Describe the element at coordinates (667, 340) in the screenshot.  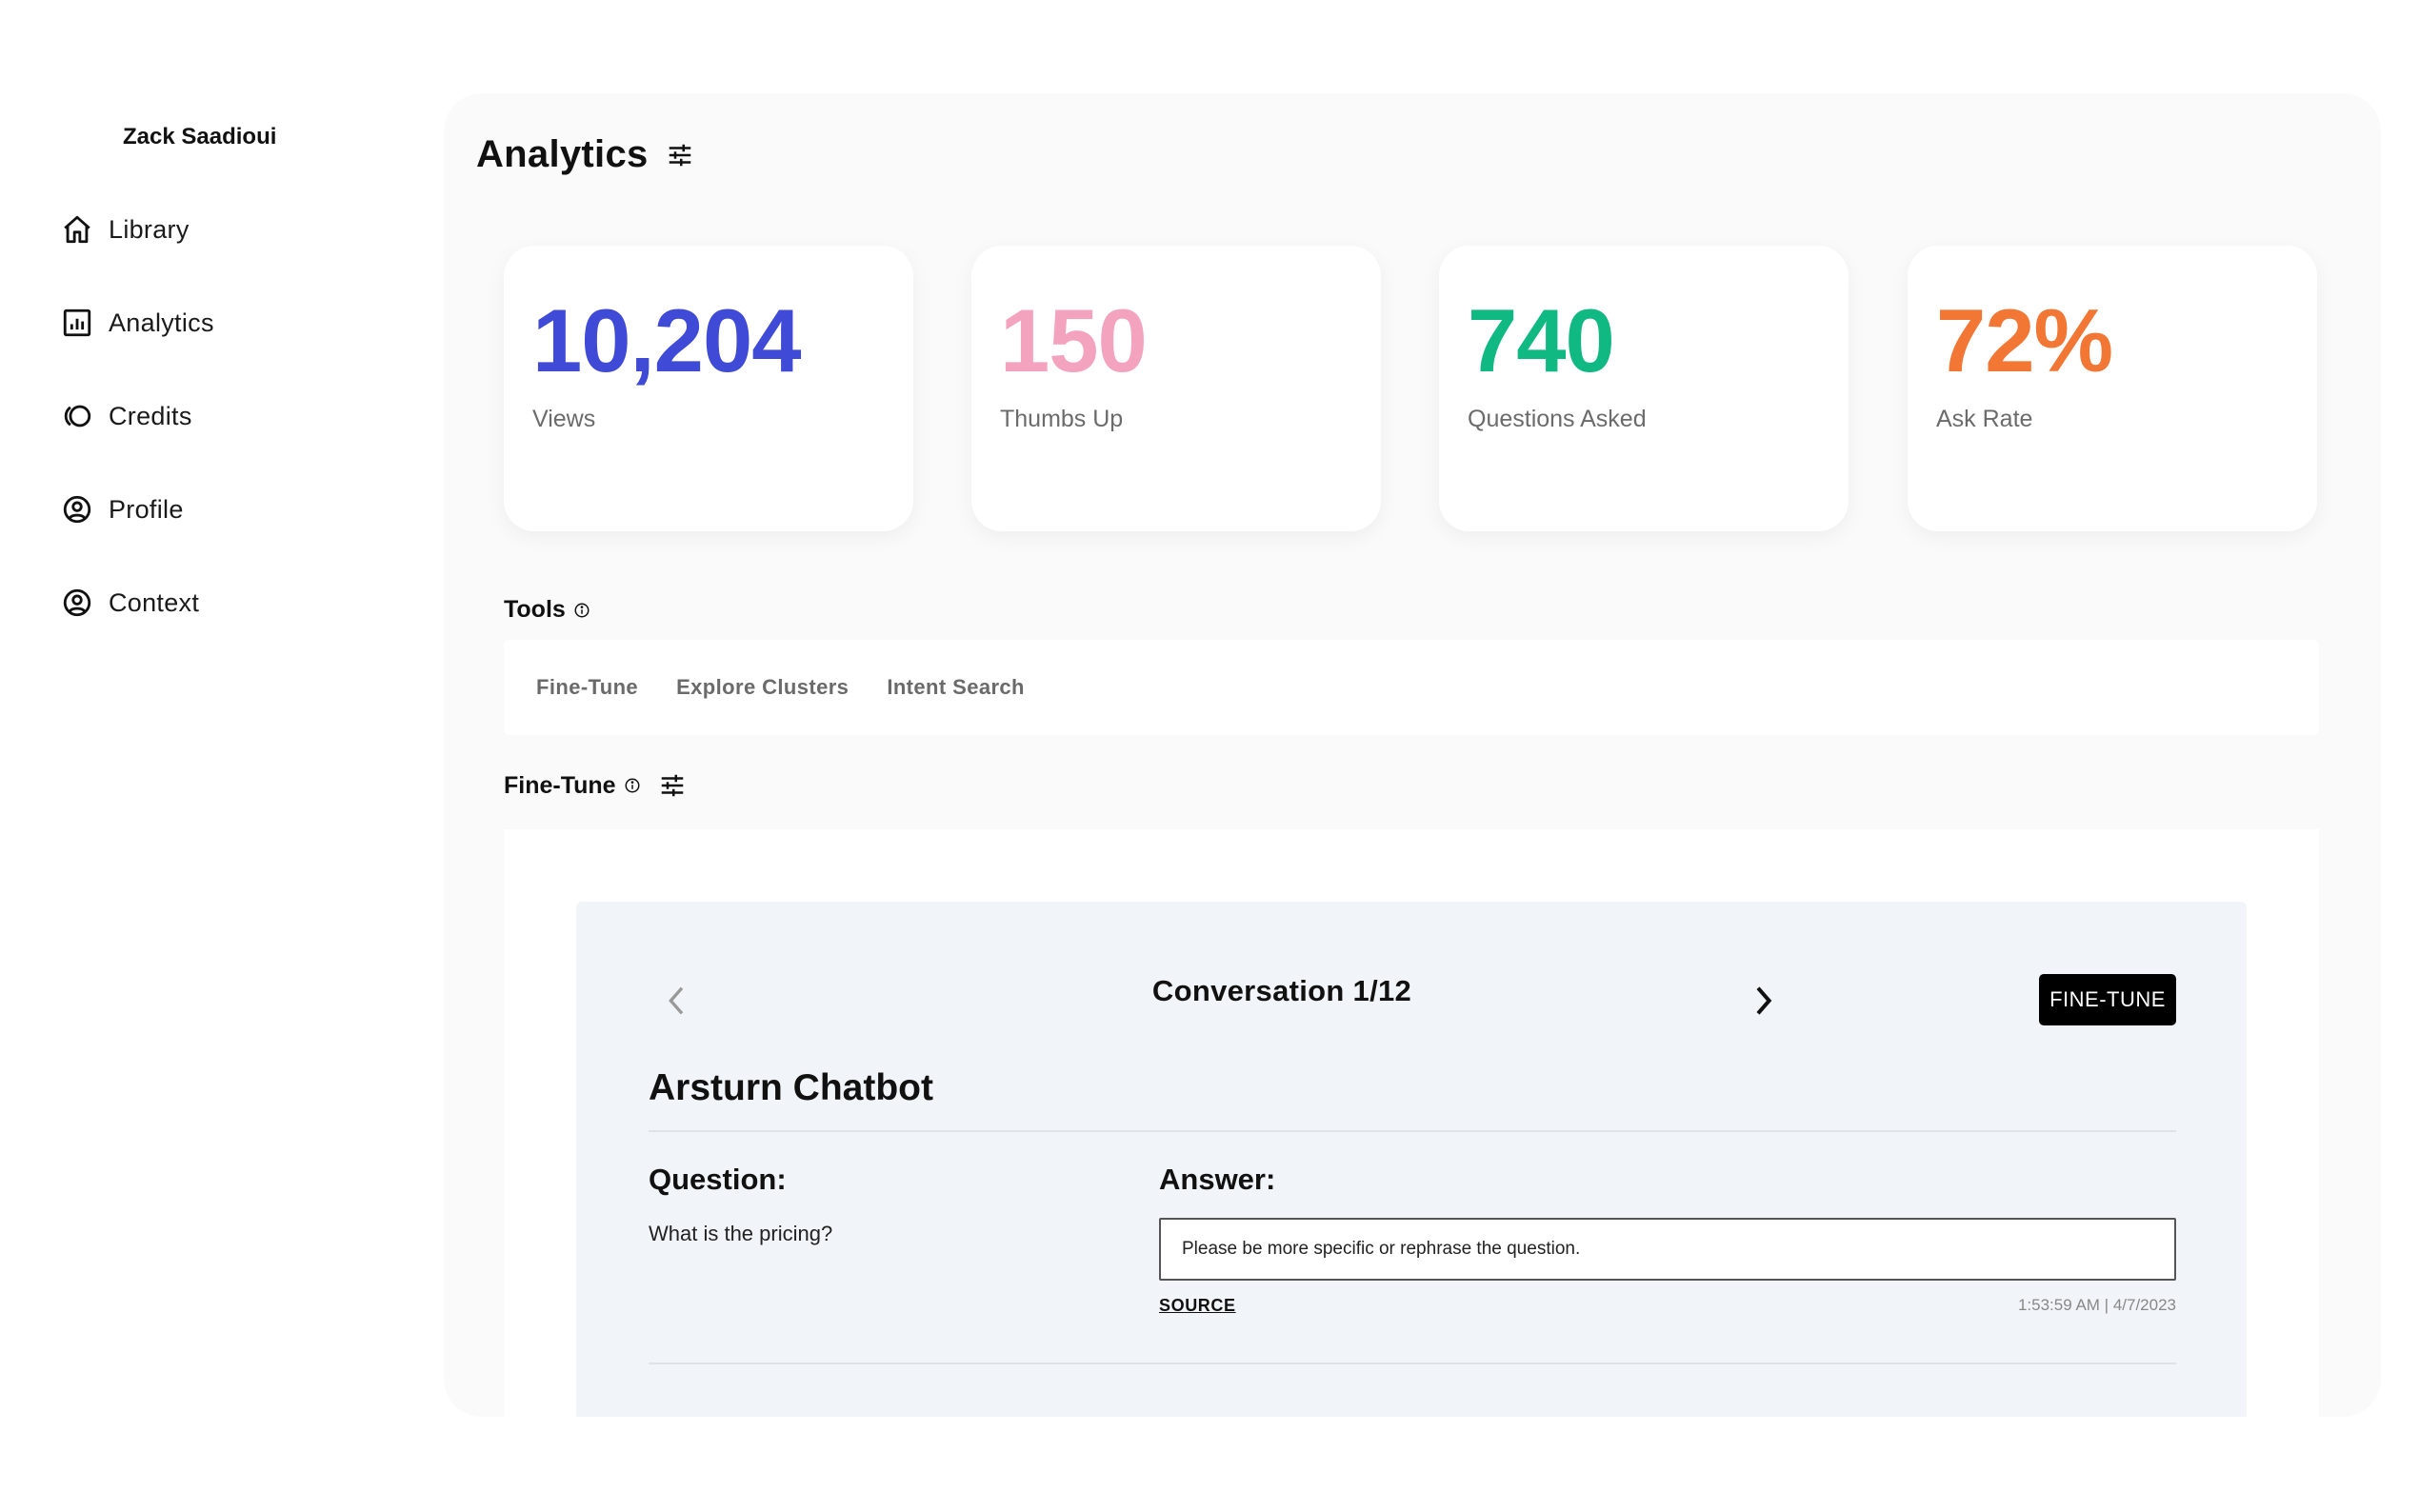
I see `stat-value: 10,204` at that location.